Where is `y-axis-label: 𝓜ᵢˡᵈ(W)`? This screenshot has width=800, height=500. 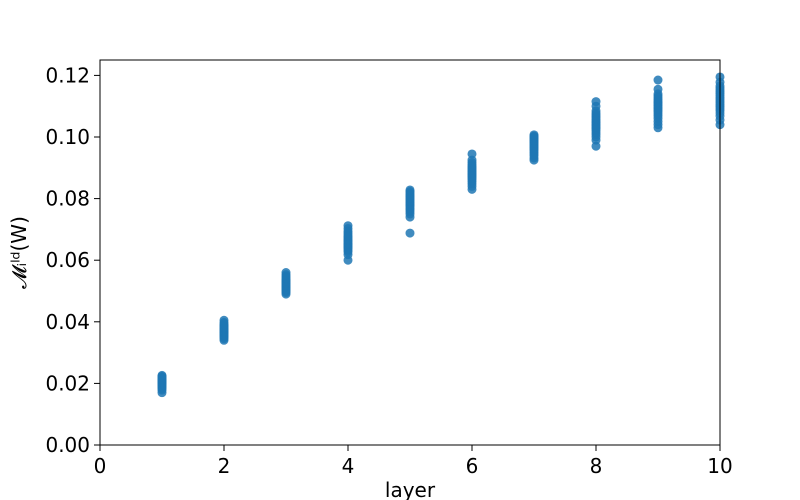 y-axis-label: 𝓜ᵢˡᵈ(W) is located at coordinates (19, 252).